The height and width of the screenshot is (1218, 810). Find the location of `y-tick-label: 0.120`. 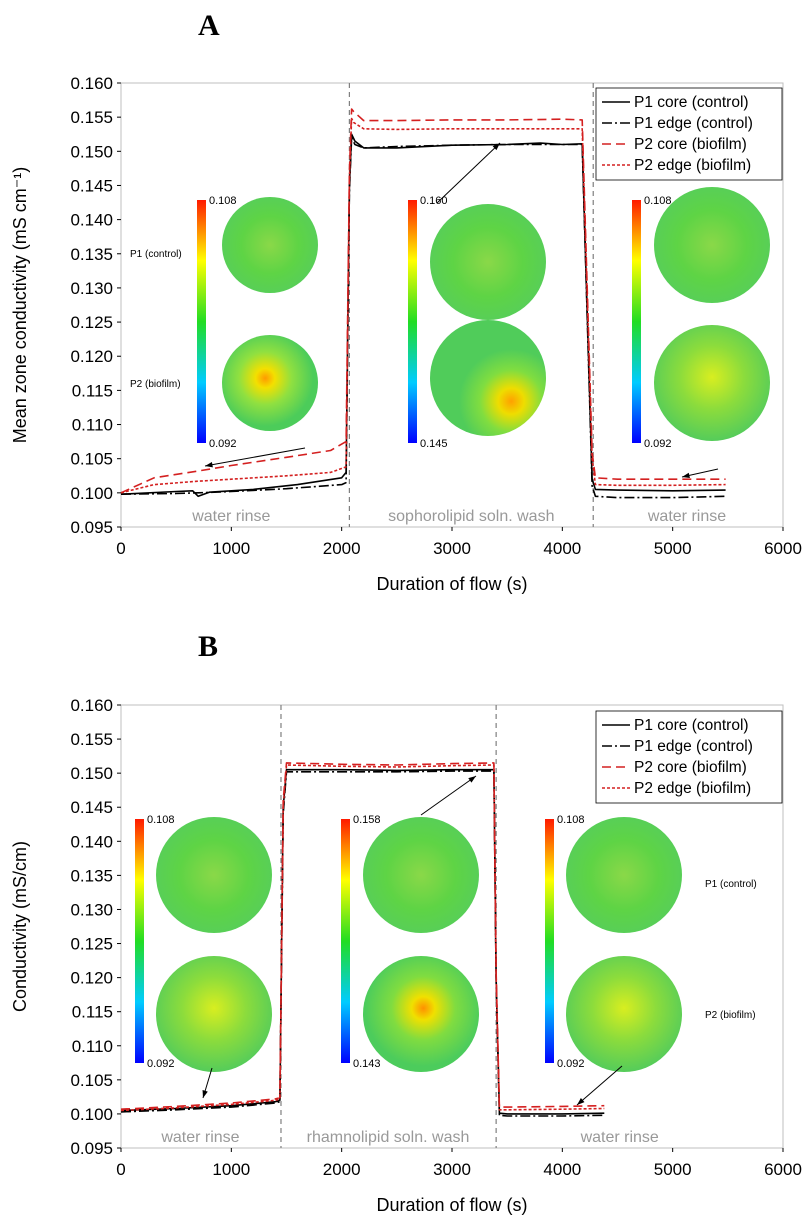

y-tick-label: 0.120 is located at coordinates (91, 356).